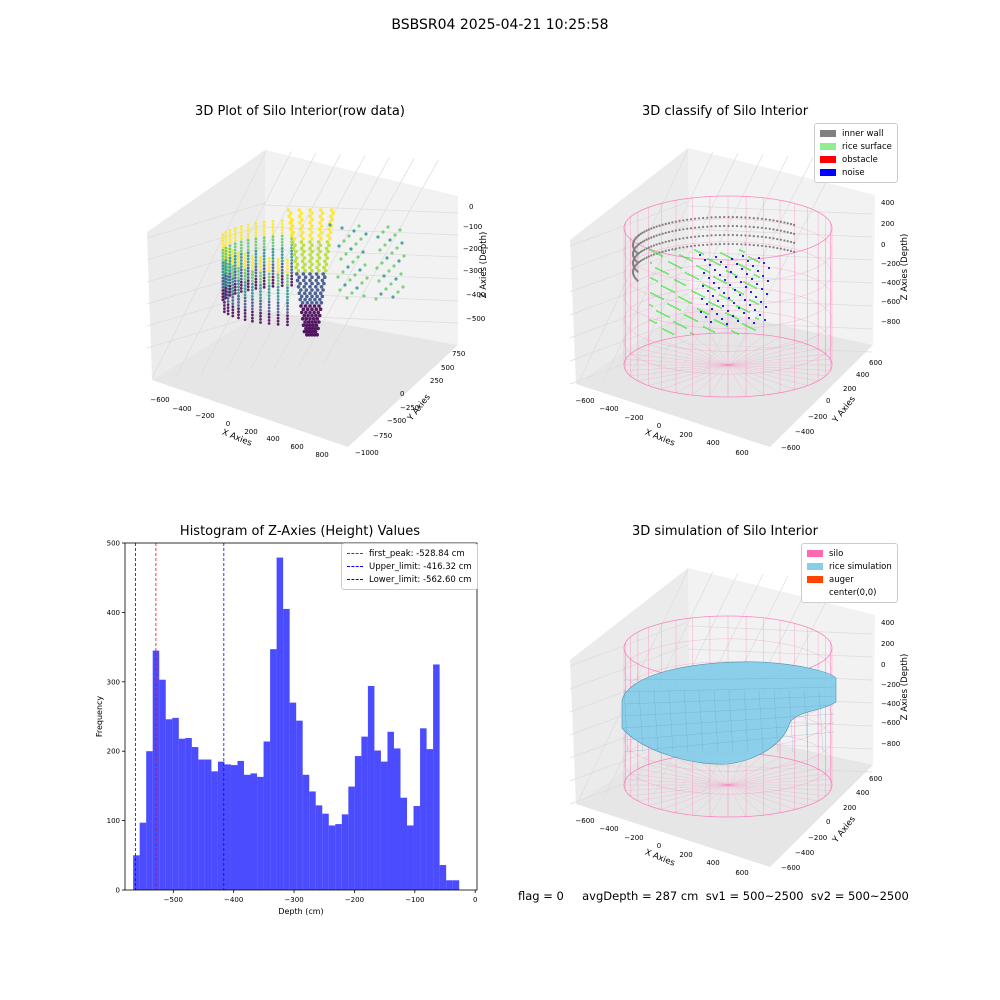 The width and height of the screenshot is (1000, 1000). What do you see at coordinates (159, 400) in the screenshot?
I see `raw-x-tick-label: −600` at bounding box center [159, 400].